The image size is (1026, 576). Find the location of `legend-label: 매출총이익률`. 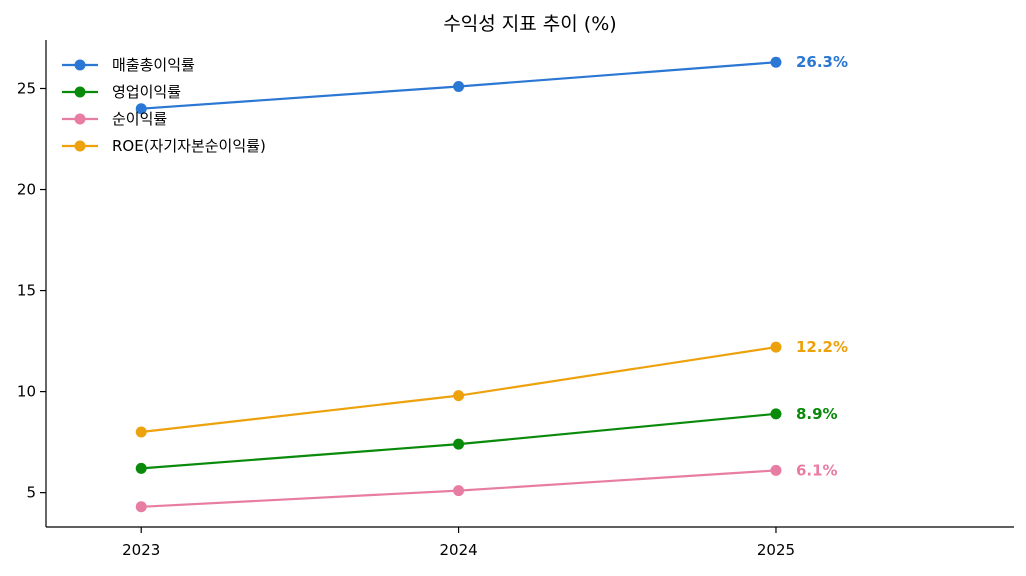

legend-label: 매출총이익률 is located at coordinates (153, 65).